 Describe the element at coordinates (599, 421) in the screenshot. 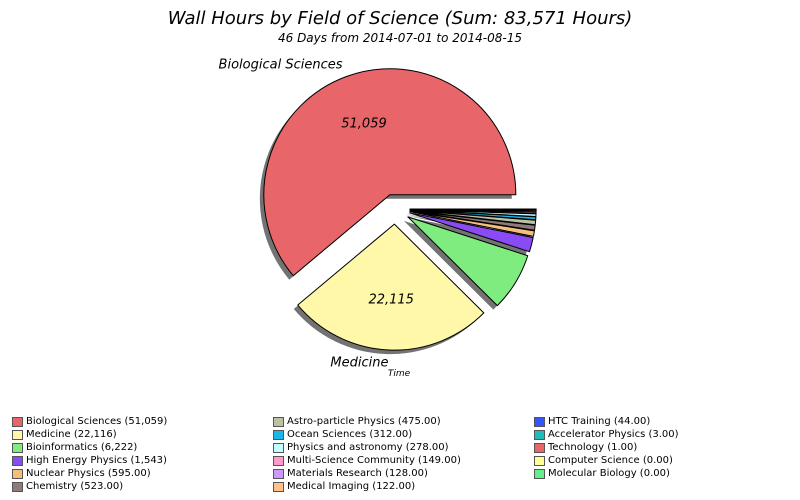

I see `legend-label: HTC Training (44.00)` at that location.